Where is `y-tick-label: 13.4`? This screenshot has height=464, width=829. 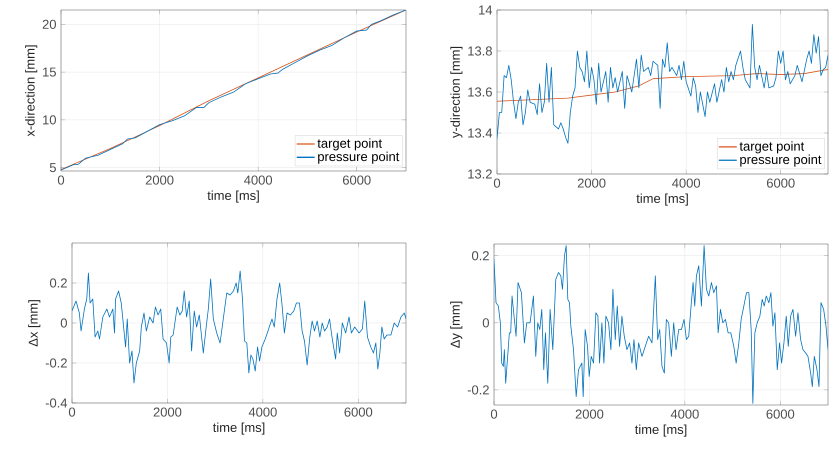 y-tick-label: 13.4 is located at coordinates (480, 133).